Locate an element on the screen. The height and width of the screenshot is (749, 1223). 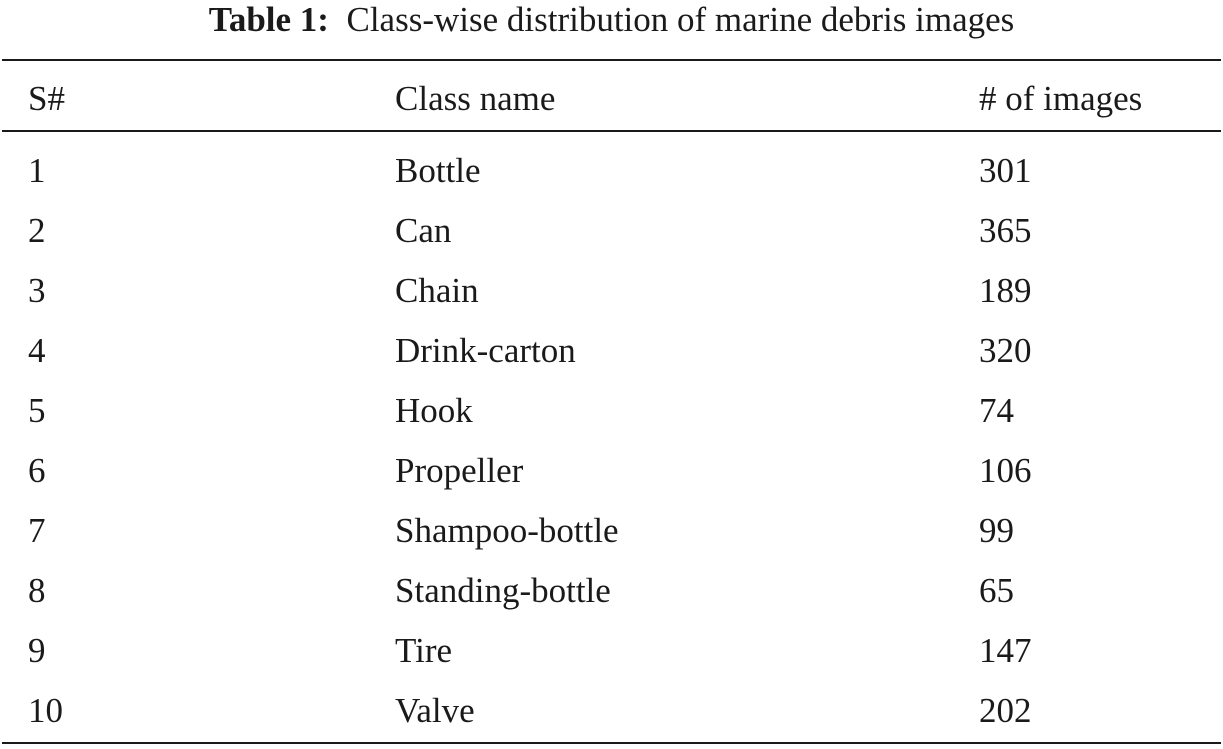
caption-label: Table 1: is located at coordinates (268, 19).